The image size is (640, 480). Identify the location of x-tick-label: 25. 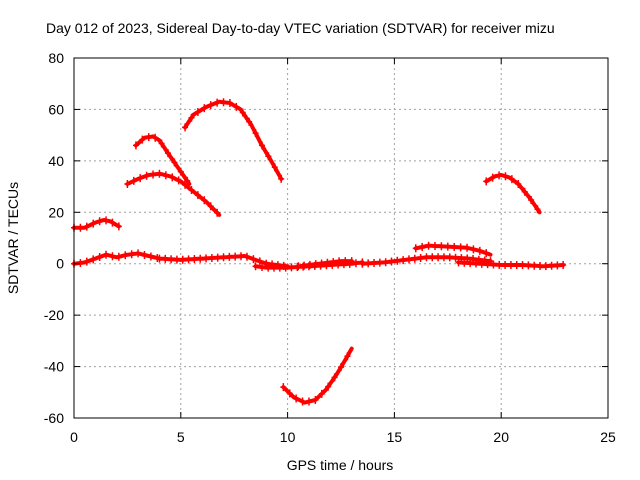
(608, 437).